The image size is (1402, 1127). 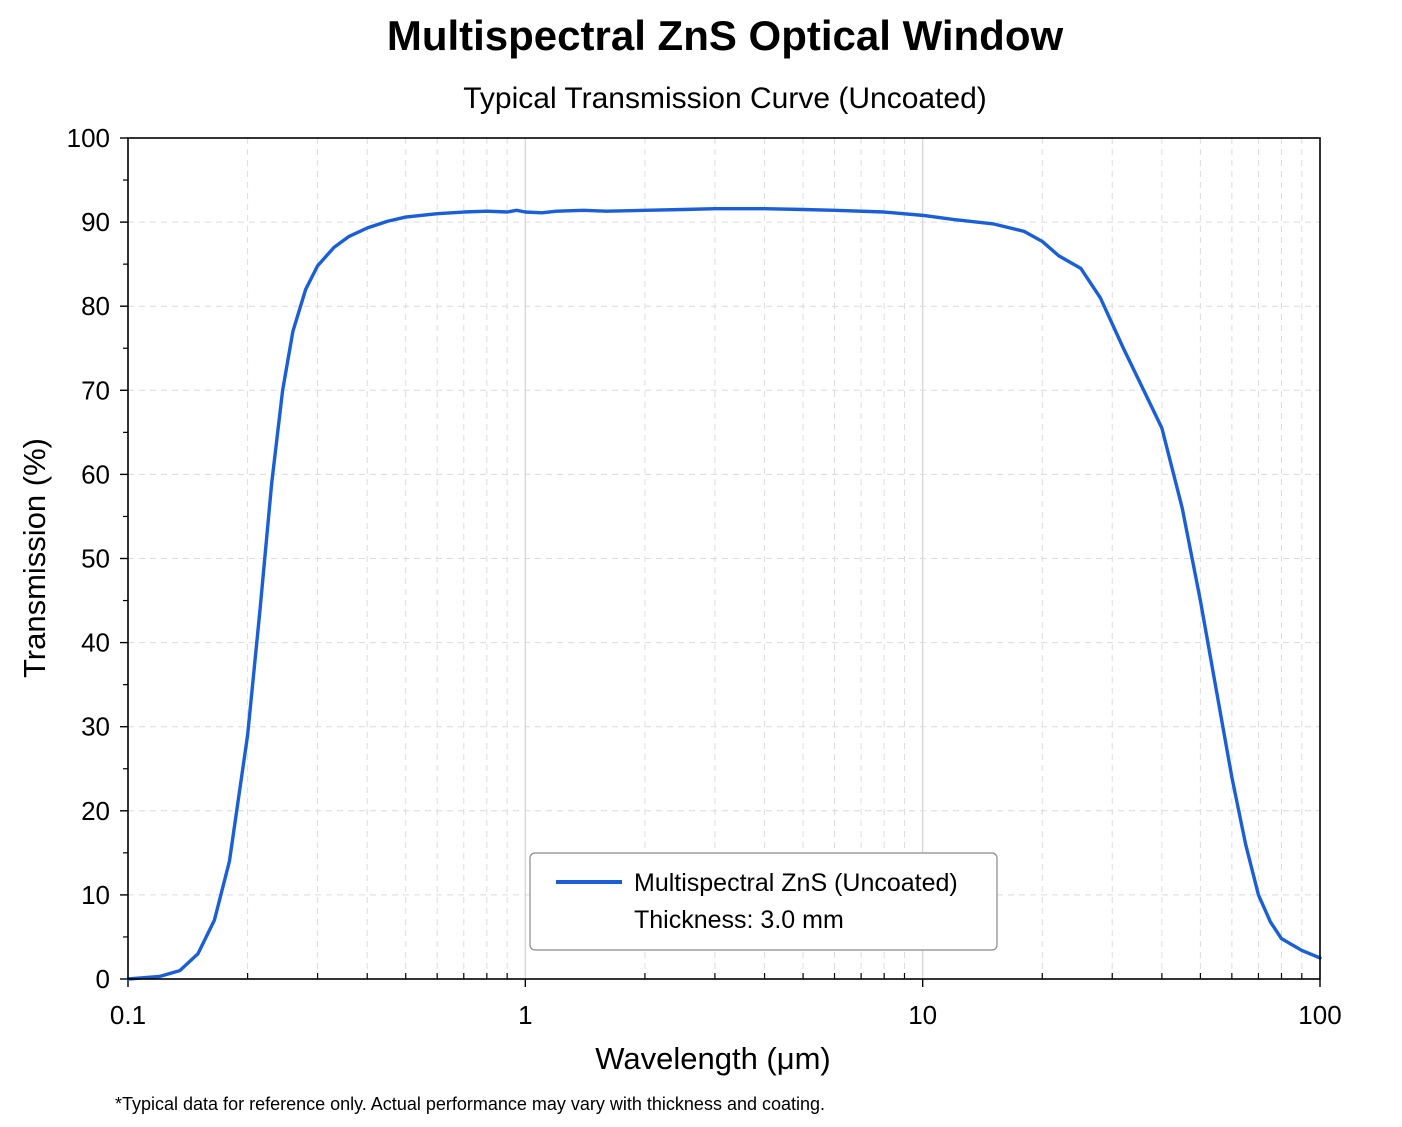 I want to click on y-tick-label: 20, so click(x=95, y=811).